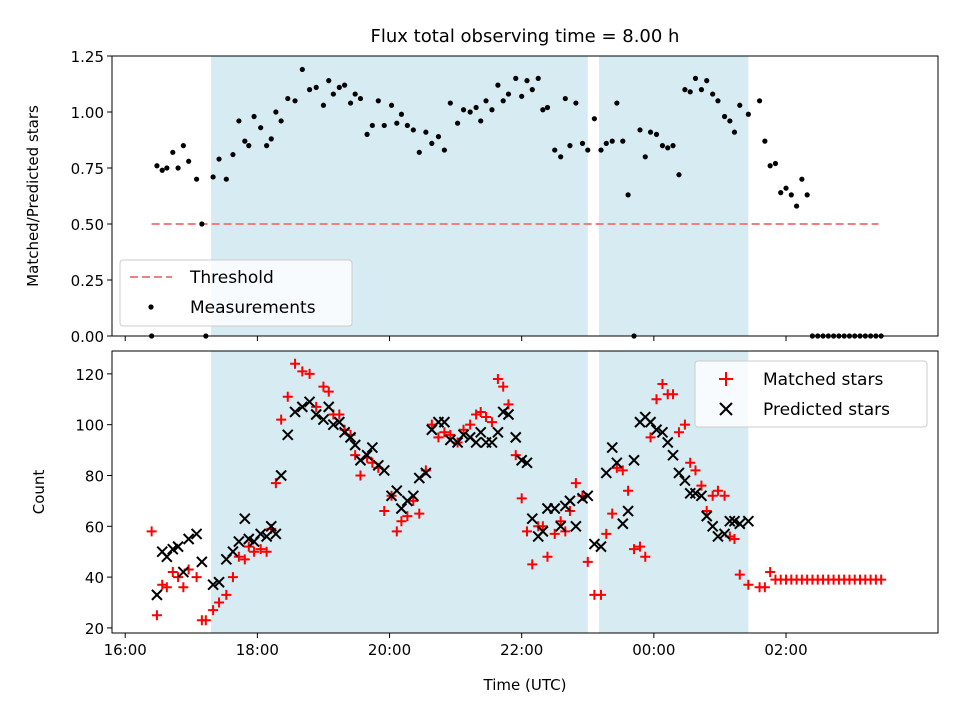  I want to click on y-tick-label: 1.00, so click(87, 113).